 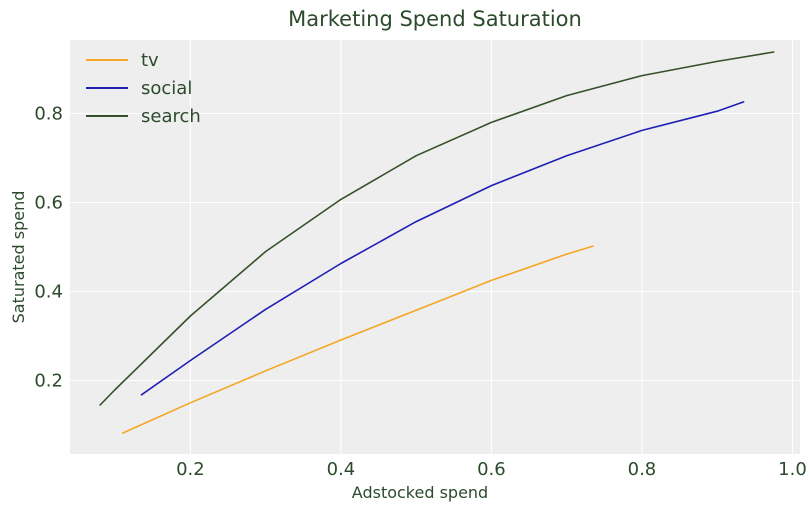 What do you see at coordinates (48, 292) in the screenshot?
I see `y-tick-label: 0.4` at bounding box center [48, 292].